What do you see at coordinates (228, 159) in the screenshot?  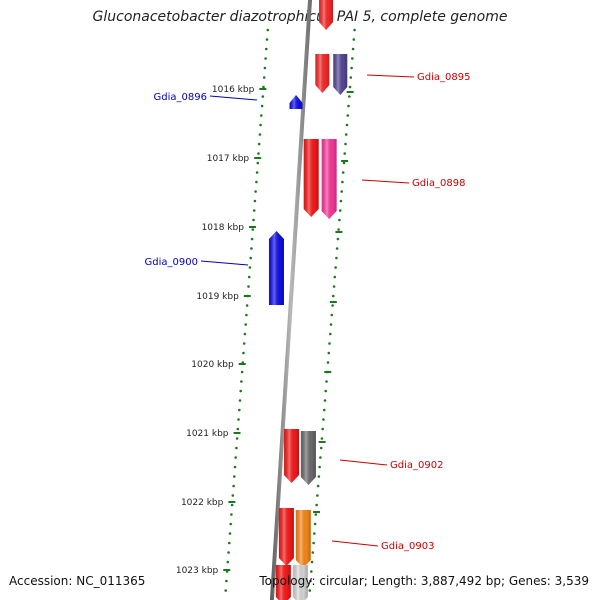 I see `tick-label: 1017 kbp` at bounding box center [228, 159].